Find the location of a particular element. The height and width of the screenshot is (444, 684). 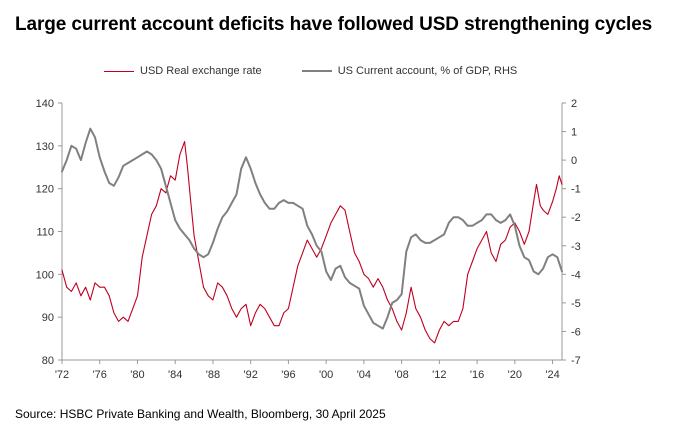

x-tick-label: '04 is located at coordinates (364, 375).